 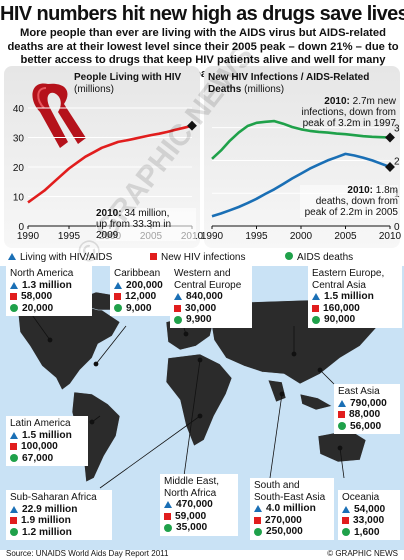 What do you see at coordinates (199, 319) in the screenshot?
I see `region-deaths: 9,900` at bounding box center [199, 319].